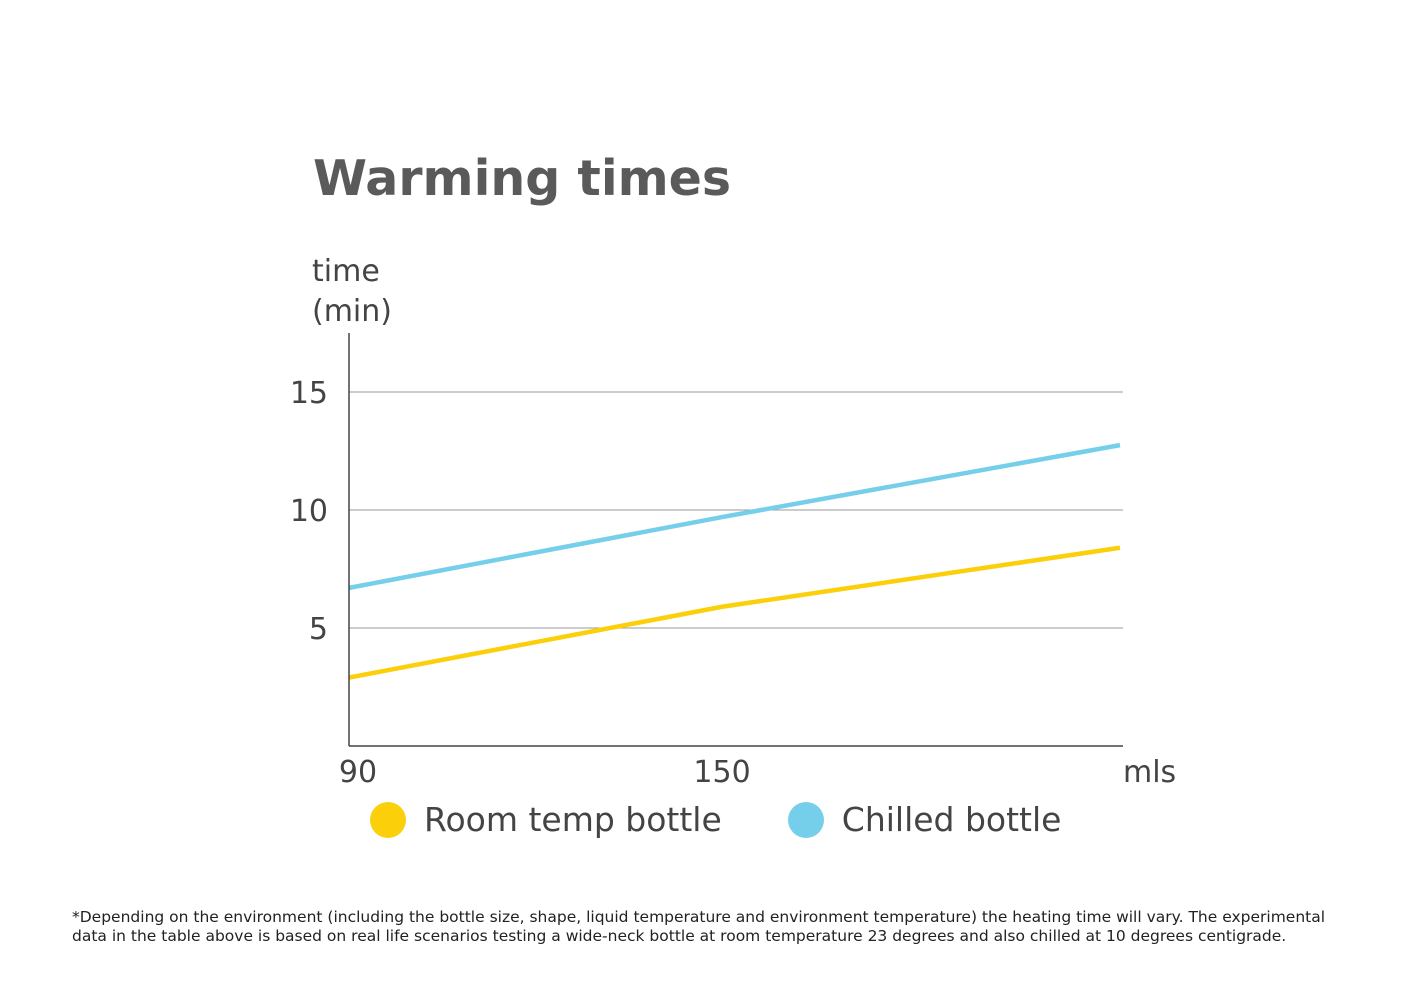 The width and height of the screenshot is (1415, 1000). What do you see at coordinates (358, 772) in the screenshot?
I see `x-tick-label-90: 90` at bounding box center [358, 772].